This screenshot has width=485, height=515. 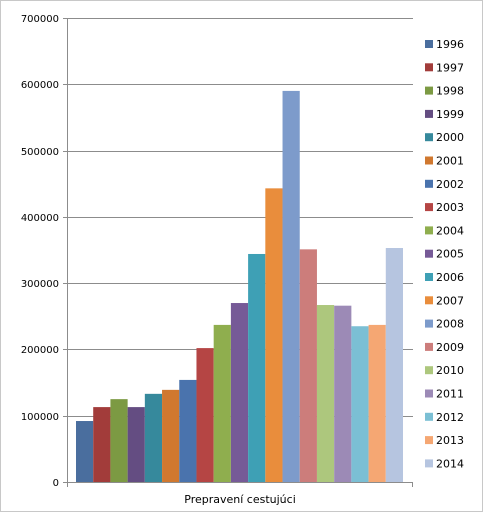 I want to click on legend-label: 2002, so click(x=450, y=184).